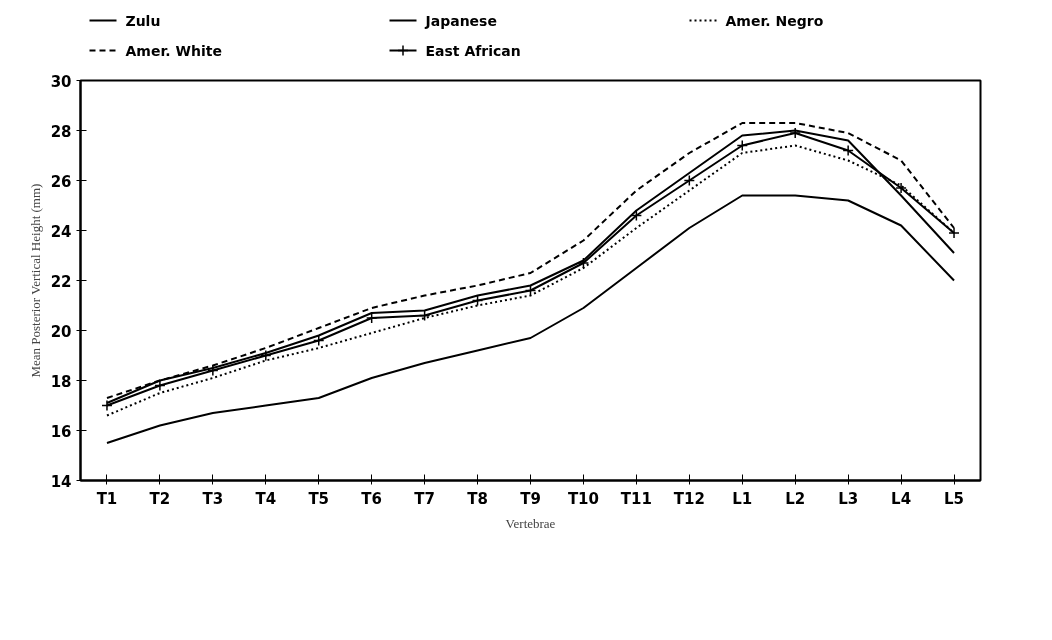 The width and height of the screenshot is (1052, 640). What do you see at coordinates (460, 20) in the screenshot?
I see `legend-label: Japanese` at bounding box center [460, 20].